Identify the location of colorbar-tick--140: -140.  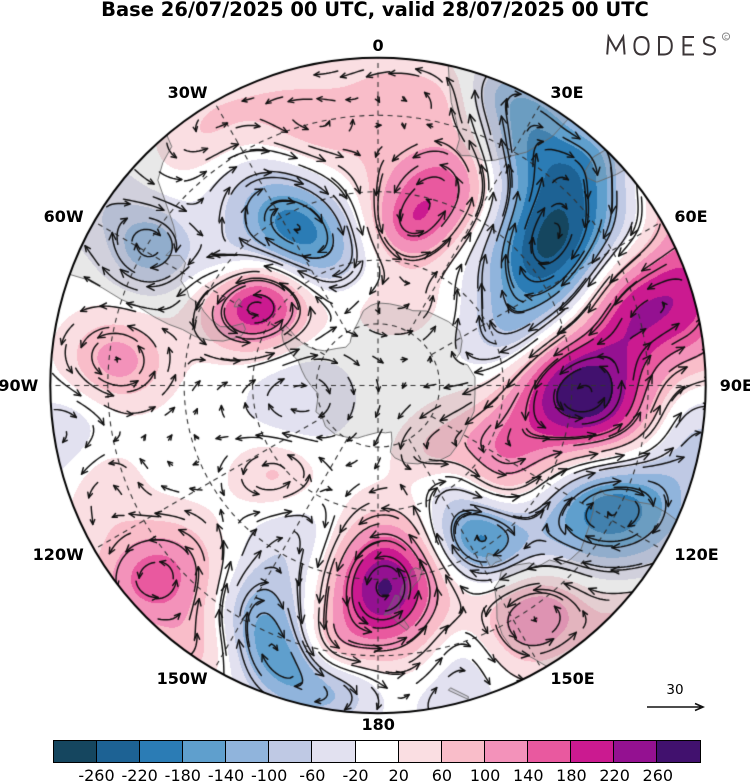
(226, 774).